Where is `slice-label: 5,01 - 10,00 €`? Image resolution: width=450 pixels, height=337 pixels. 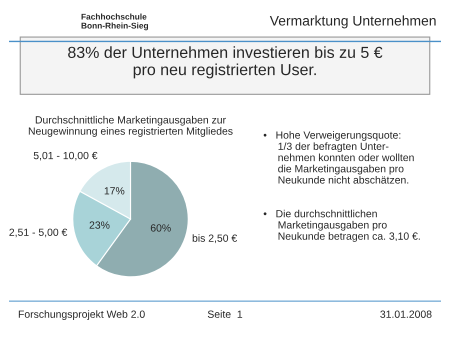 slice-label: 5,01 - 10,00 € is located at coordinates (66, 156).